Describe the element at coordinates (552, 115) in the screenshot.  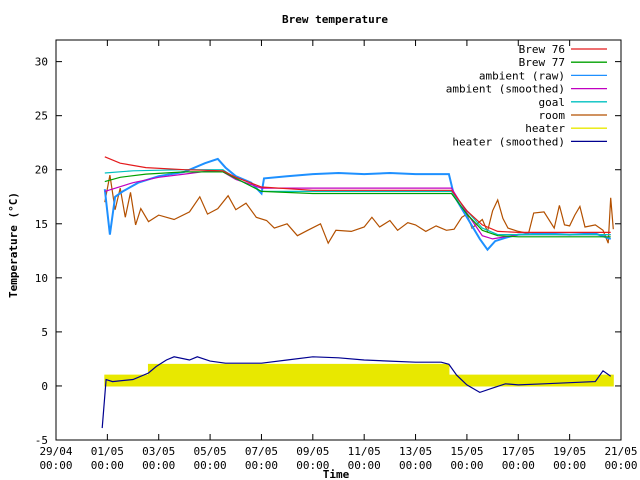
I see `legend-label: room` at that location.